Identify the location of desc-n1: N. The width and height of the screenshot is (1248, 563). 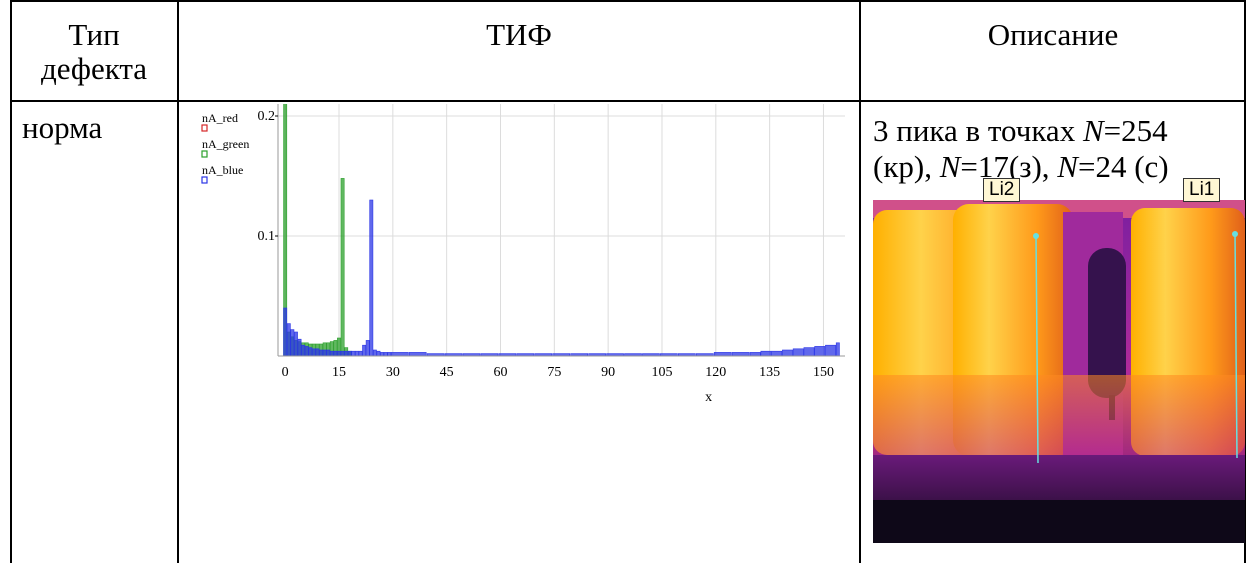
(1093, 130).